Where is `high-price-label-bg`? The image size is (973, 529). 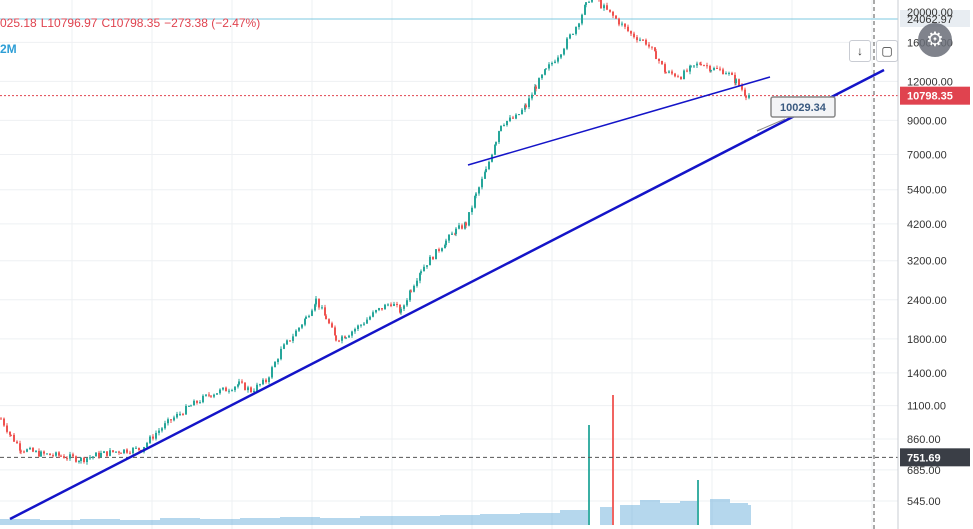
high-price-label-bg is located at coordinates (935, 18).